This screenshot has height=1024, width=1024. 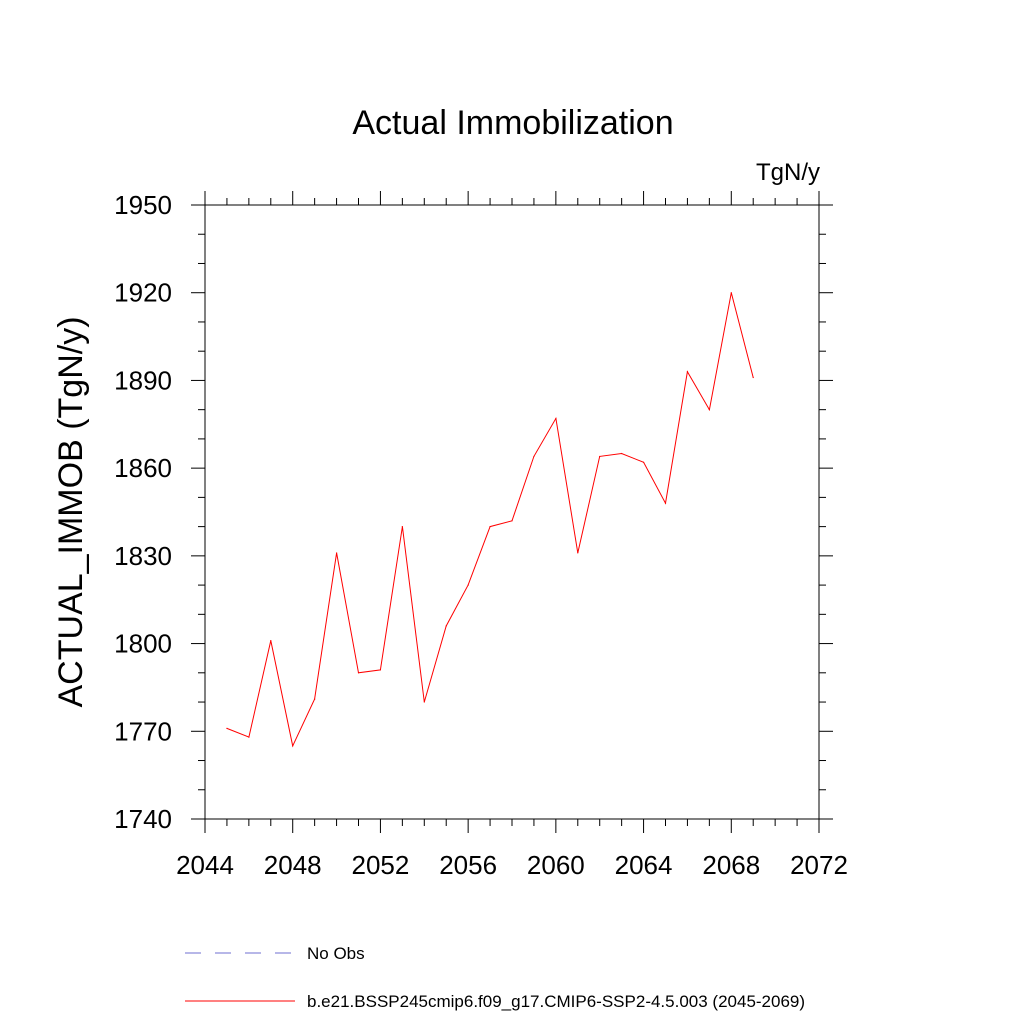 I want to click on y-tick-label: 1920, so click(x=143, y=293).